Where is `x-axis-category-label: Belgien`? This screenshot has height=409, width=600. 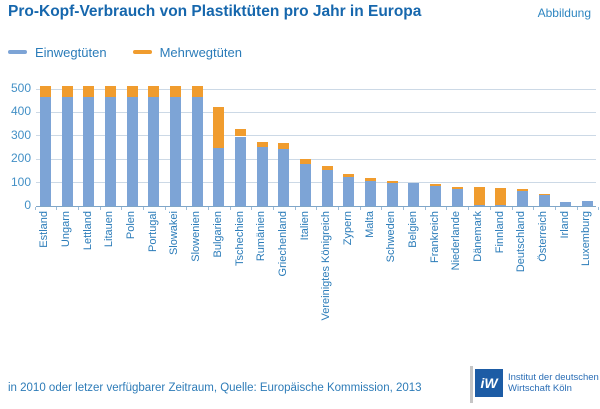
x-axis-category-label: Belgien is located at coordinates (412, 229).